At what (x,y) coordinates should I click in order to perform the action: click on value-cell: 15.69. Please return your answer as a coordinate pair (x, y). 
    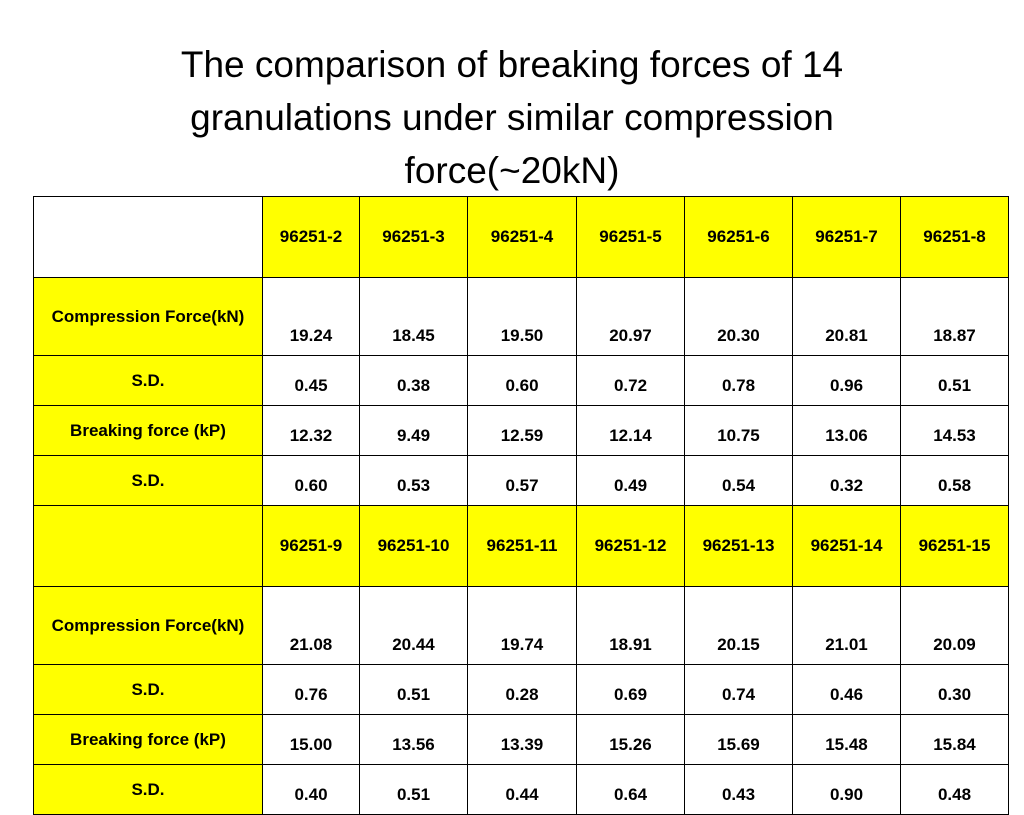
    Looking at the image, I should click on (738, 739).